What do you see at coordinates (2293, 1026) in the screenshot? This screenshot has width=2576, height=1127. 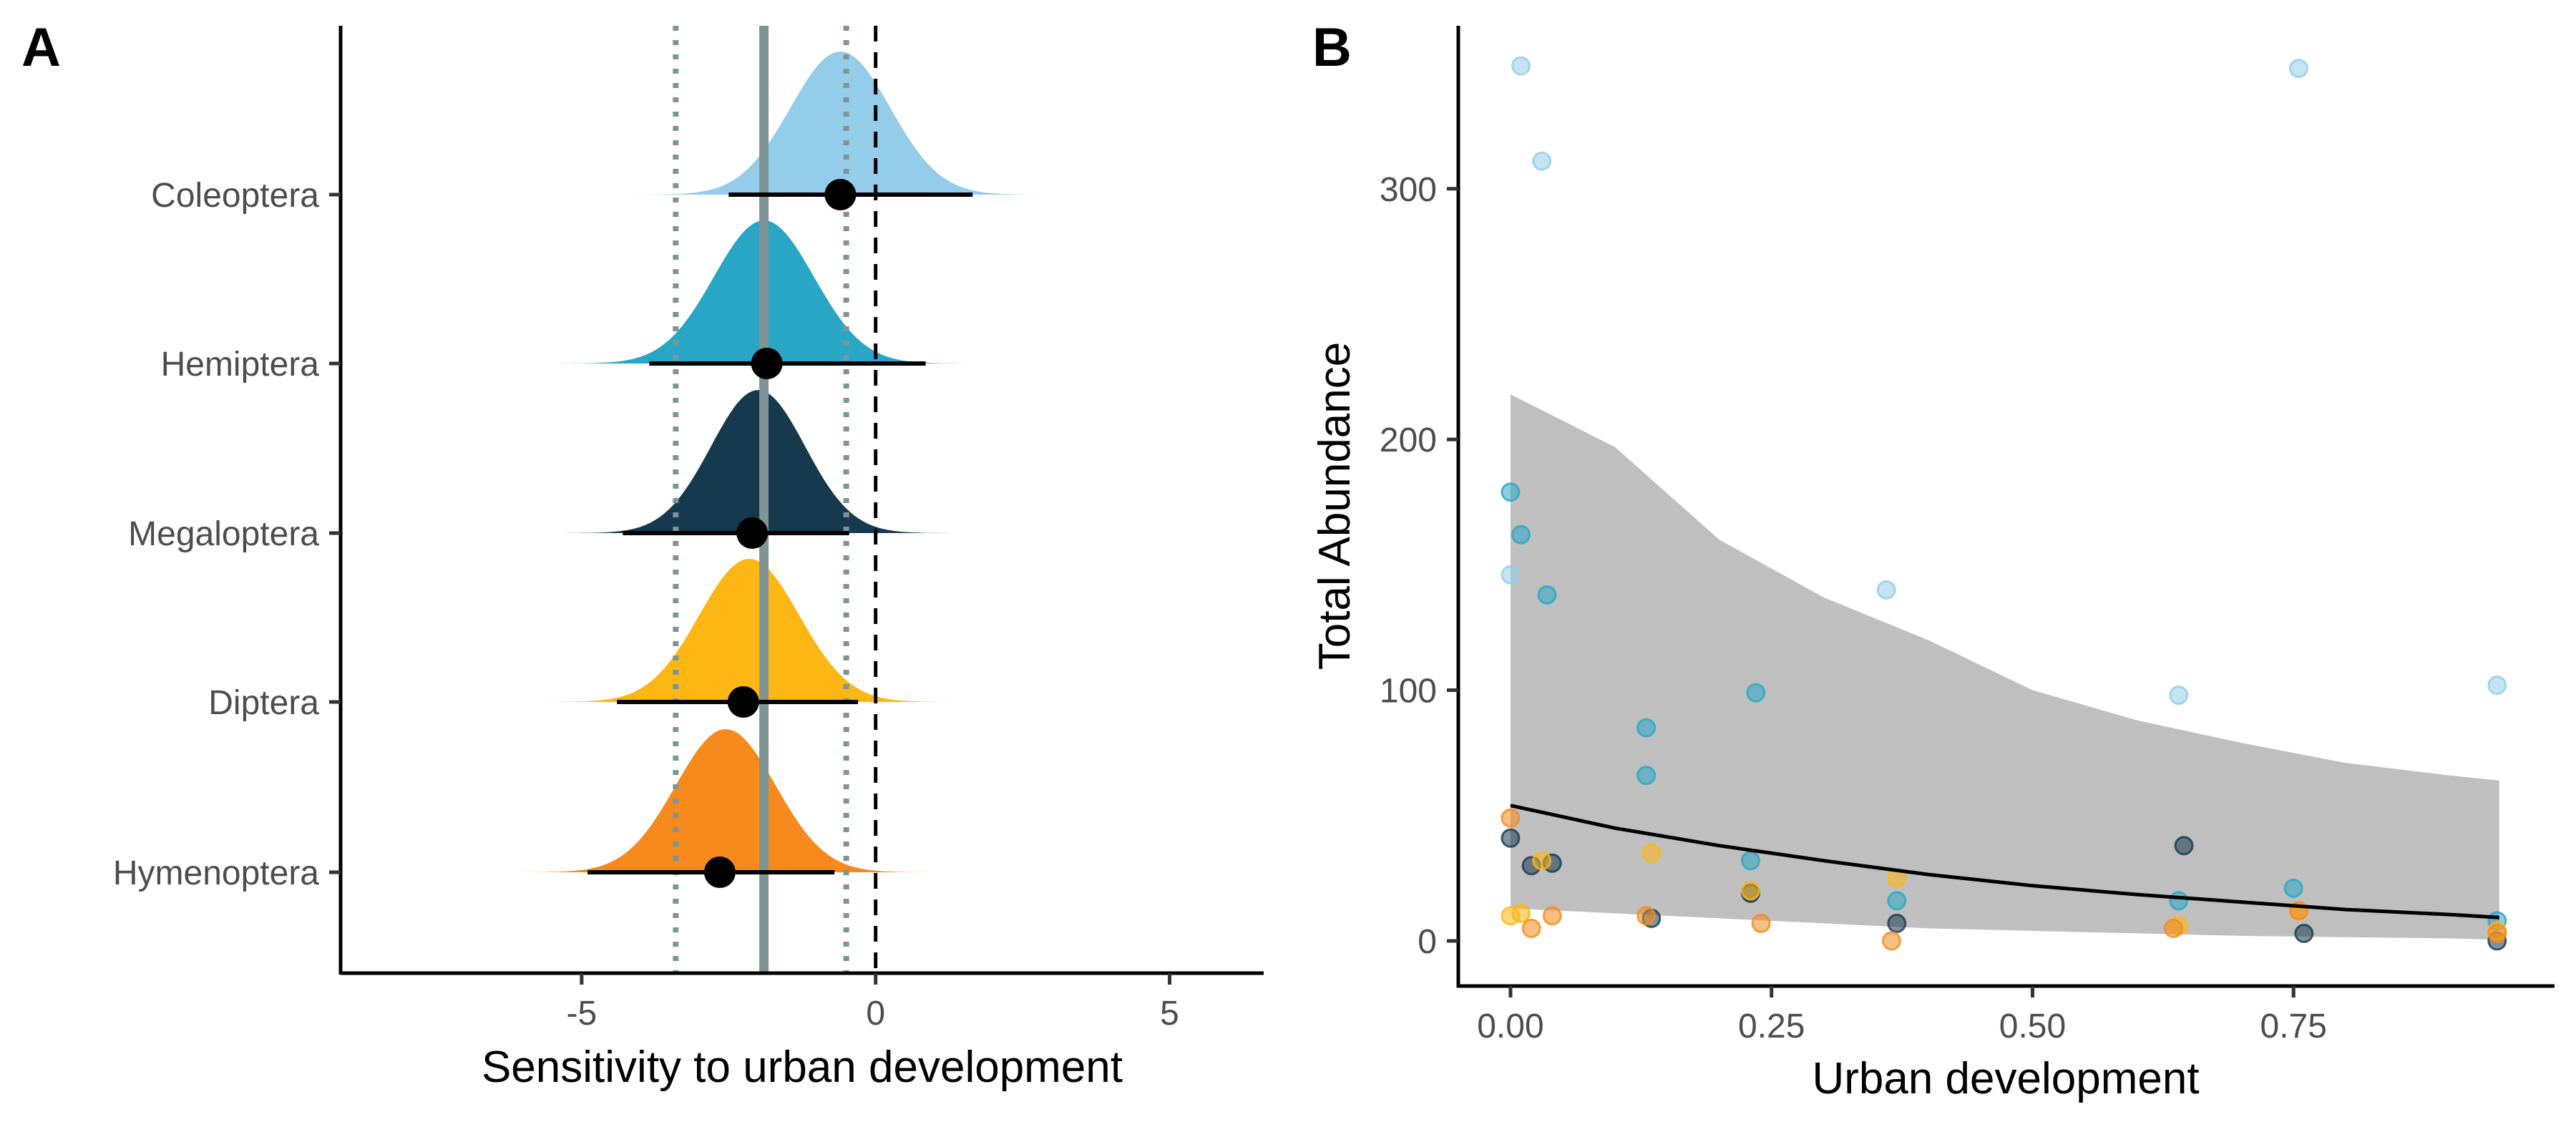 I see `x-tick-label: 0.75` at bounding box center [2293, 1026].